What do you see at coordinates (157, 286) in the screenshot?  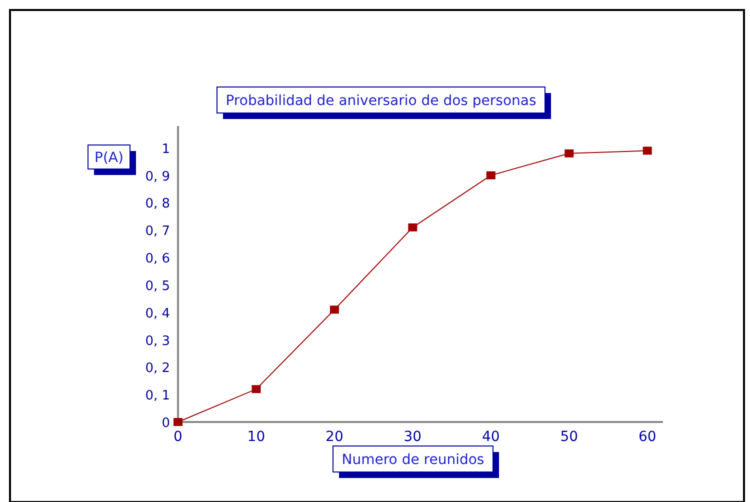 I see `y-tick-label: 0, 5` at bounding box center [157, 286].